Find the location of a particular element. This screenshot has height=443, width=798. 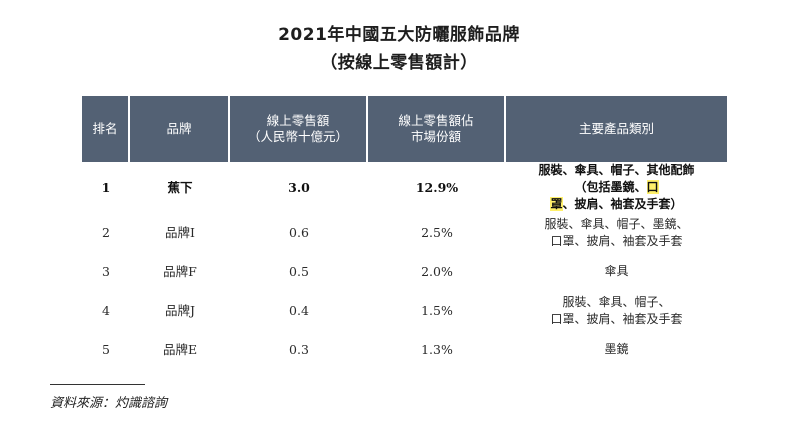

source-note: 資料來源：灼識諮詢 is located at coordinates (109, 403).